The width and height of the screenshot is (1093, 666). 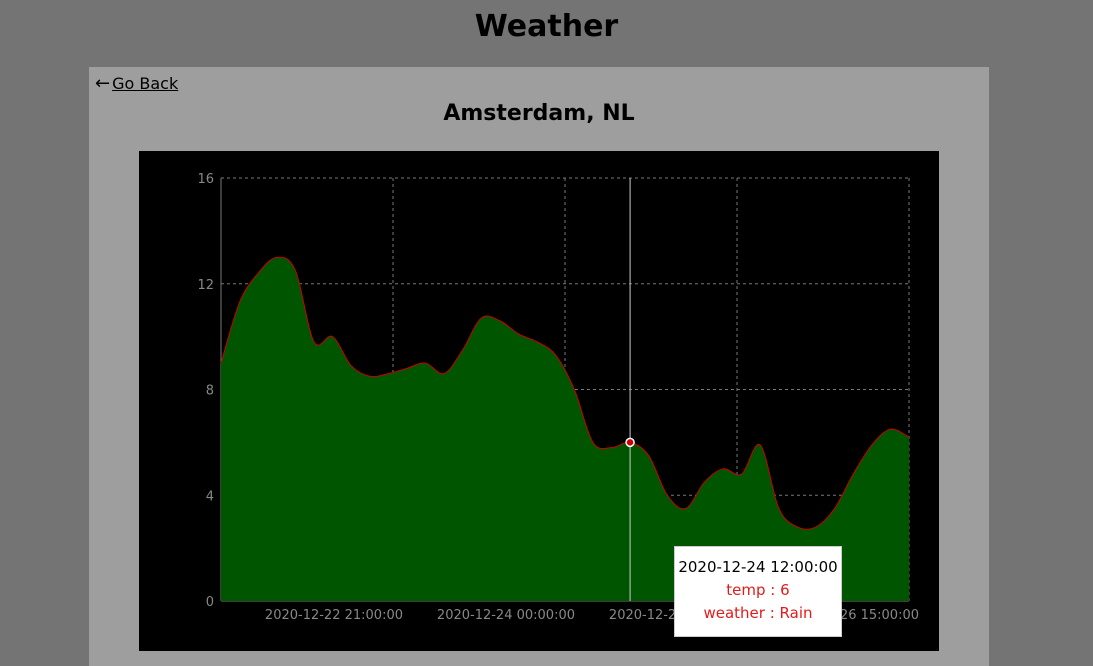 I want to click on y-tick-label: 16, so click(x=205, y=179).